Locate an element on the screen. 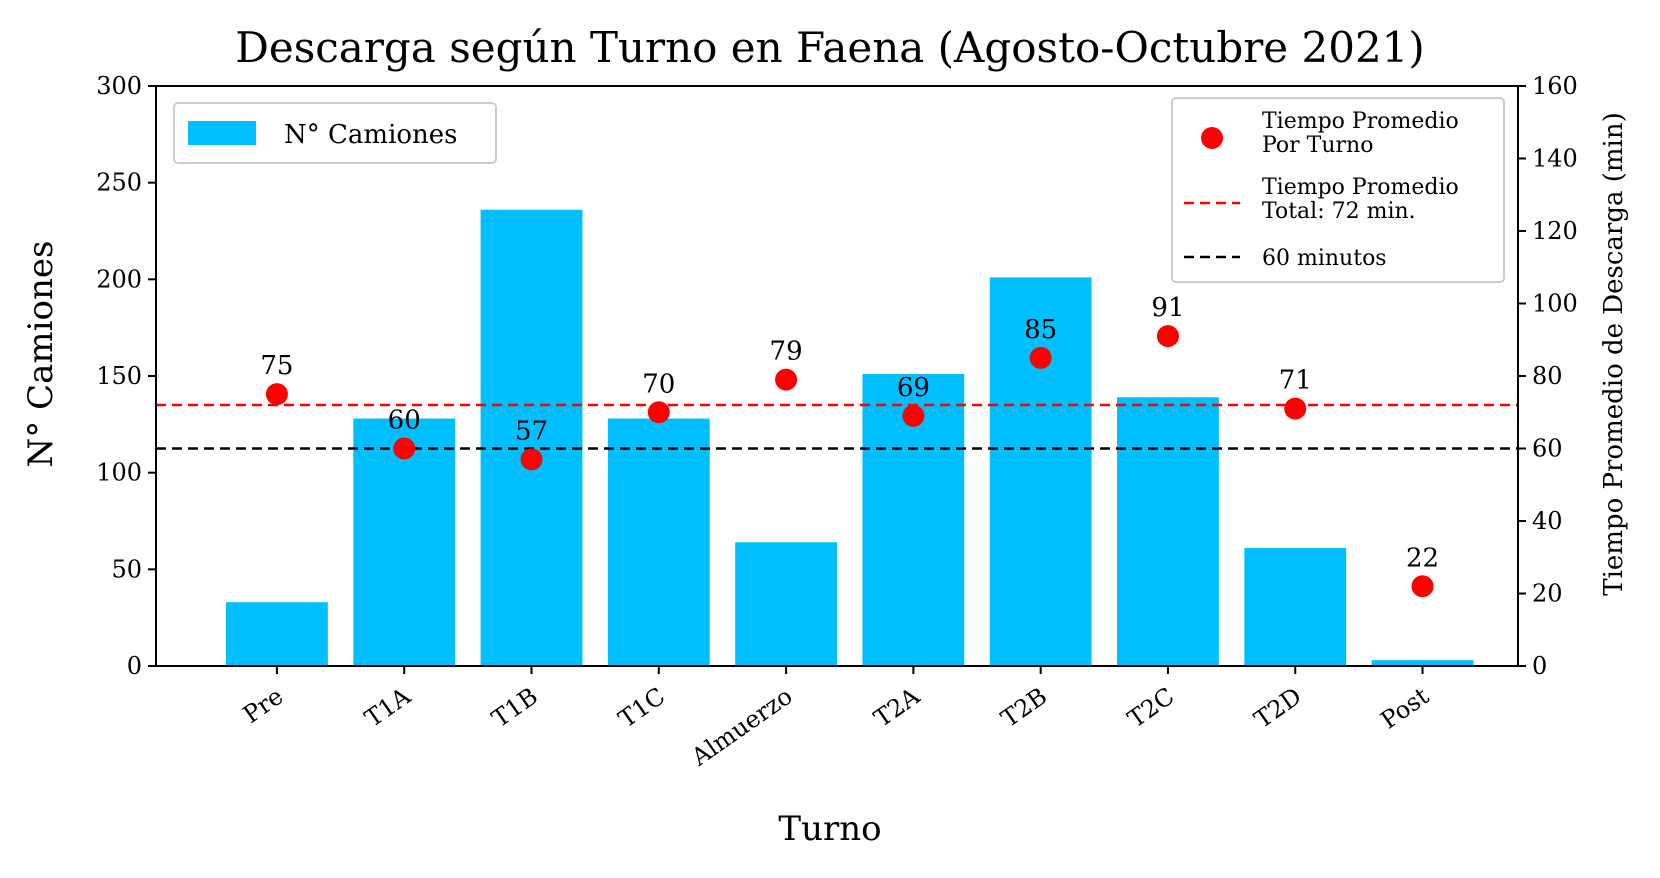  data-label-T1A: 60 is located at coordinates (404, 421).